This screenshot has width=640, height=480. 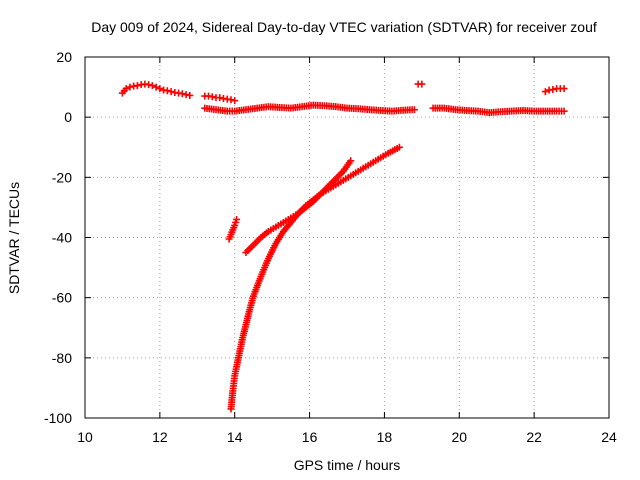 What do you see at coordinates (609, 437) in the screenshot?
I see `x-tick-label: 24` at bounding box center [609, 437].